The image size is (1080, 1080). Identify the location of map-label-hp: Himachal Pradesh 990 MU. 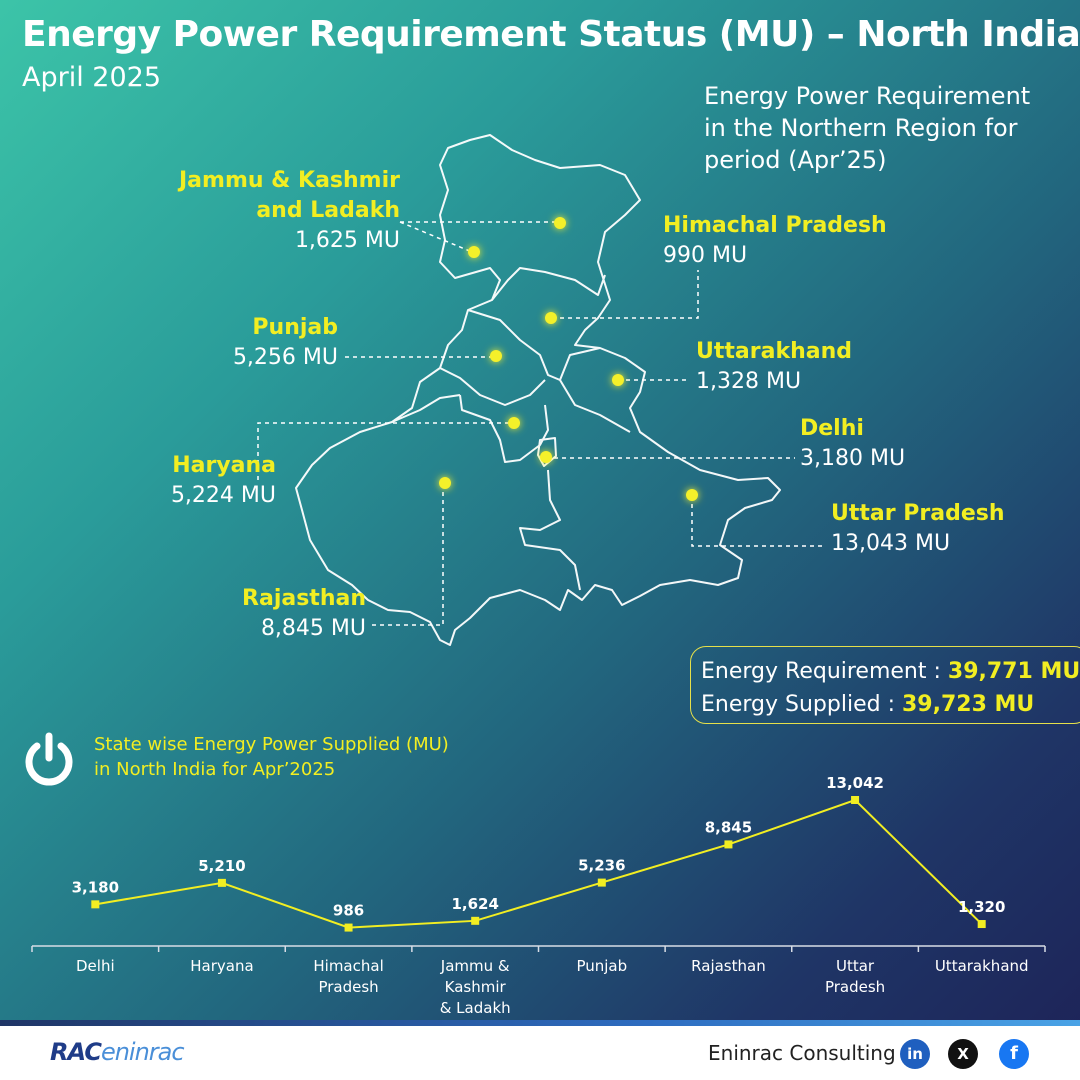
(775, 241).